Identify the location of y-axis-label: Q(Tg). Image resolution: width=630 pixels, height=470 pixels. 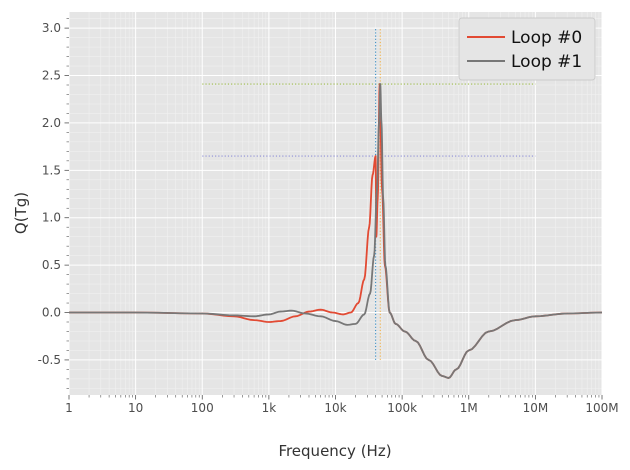
(21, 213).